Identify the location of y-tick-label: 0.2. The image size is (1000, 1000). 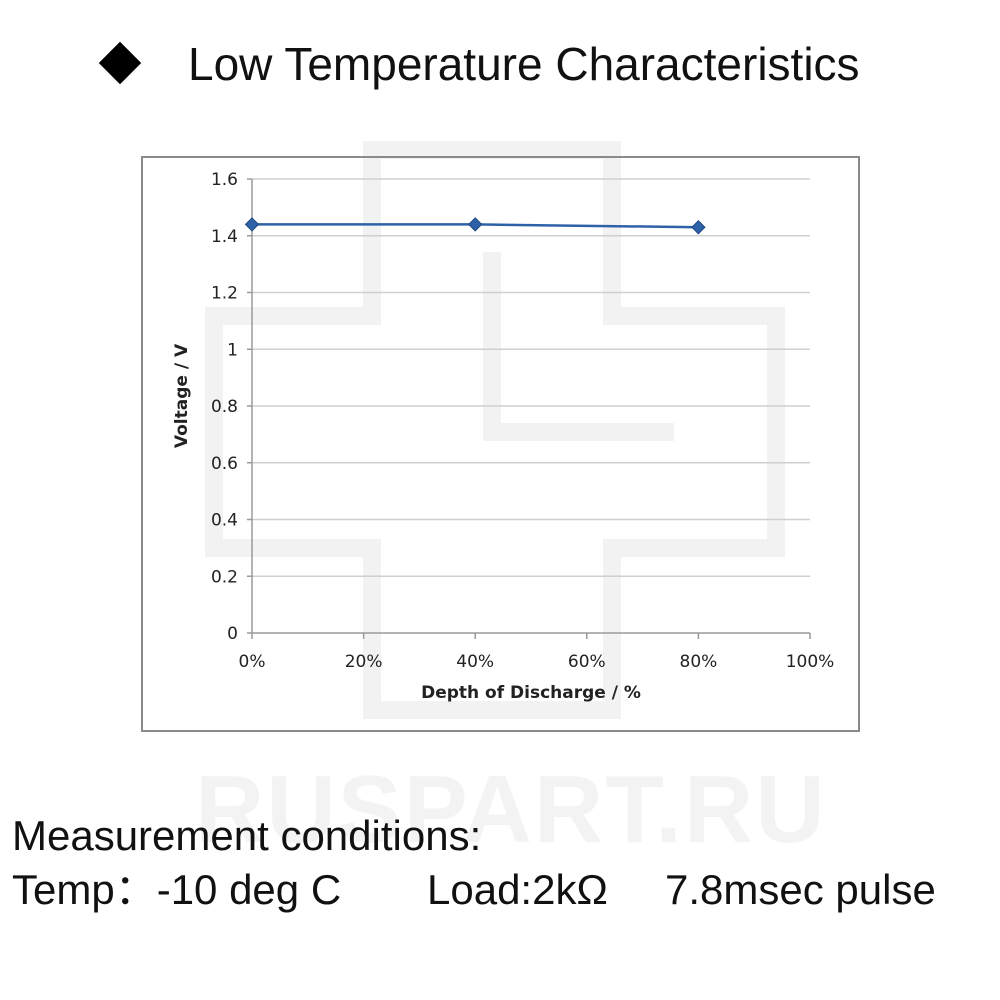
(224, 577).